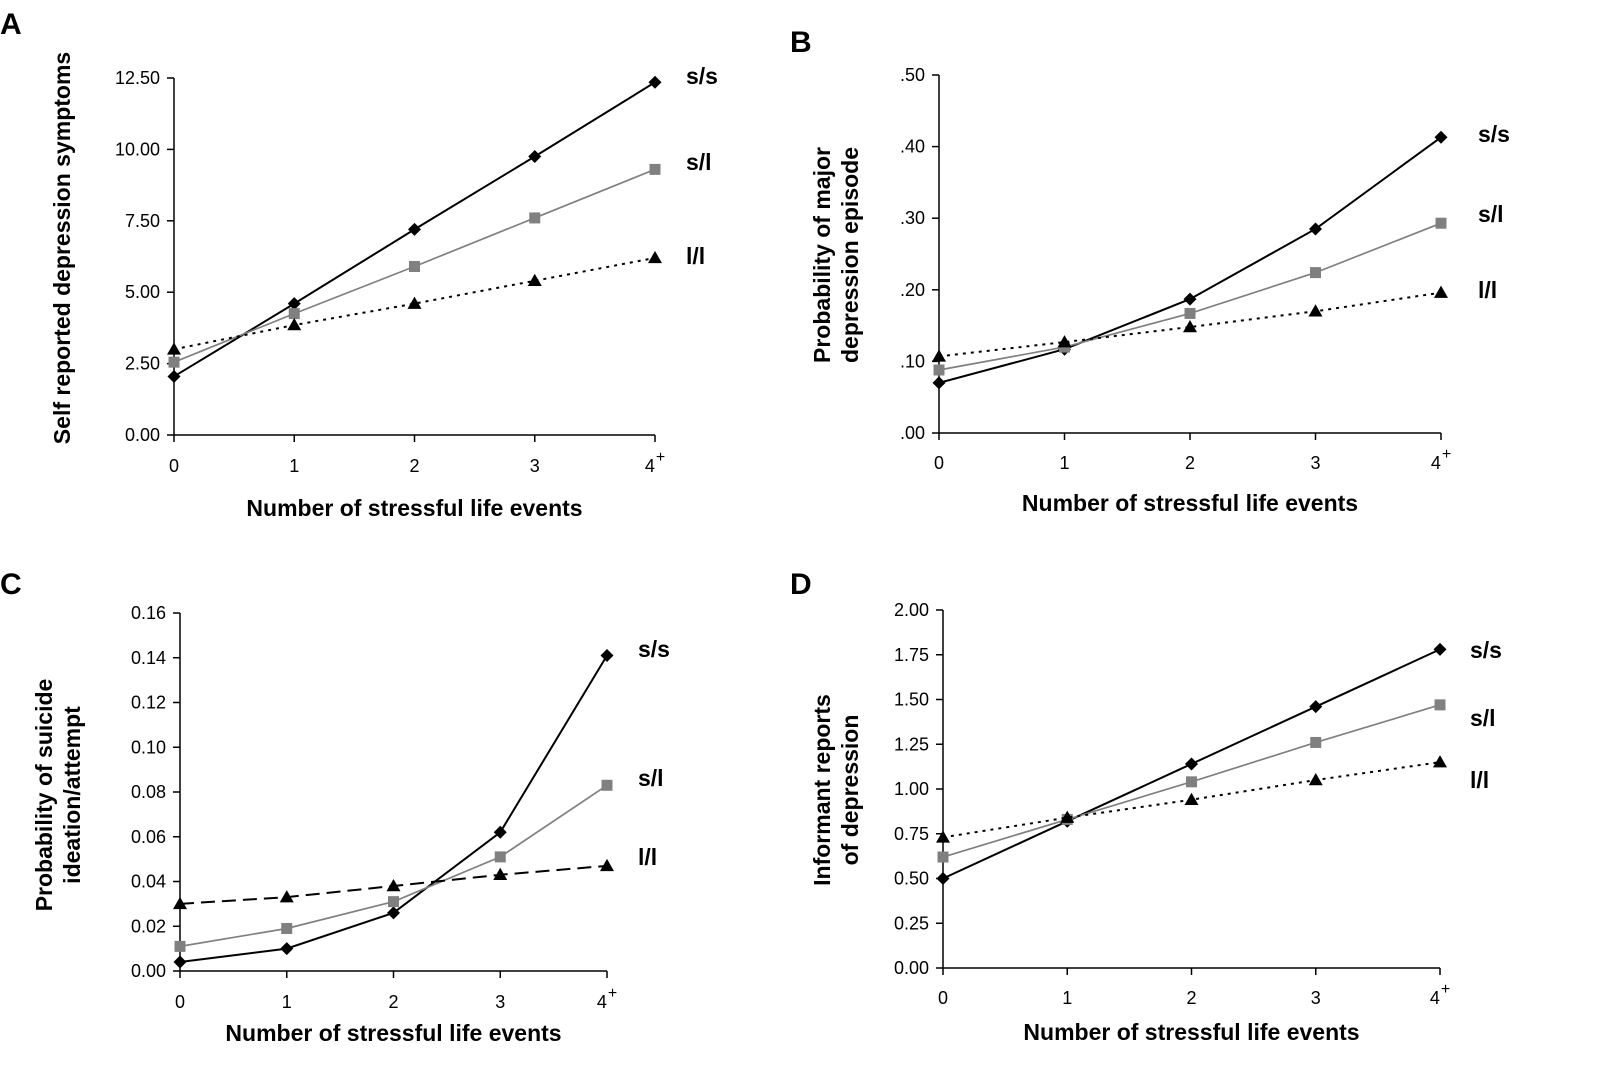 The width and height of the screenshot is (1600, 1068). I want to click on y-tick-label: .30, so click(912, 218).